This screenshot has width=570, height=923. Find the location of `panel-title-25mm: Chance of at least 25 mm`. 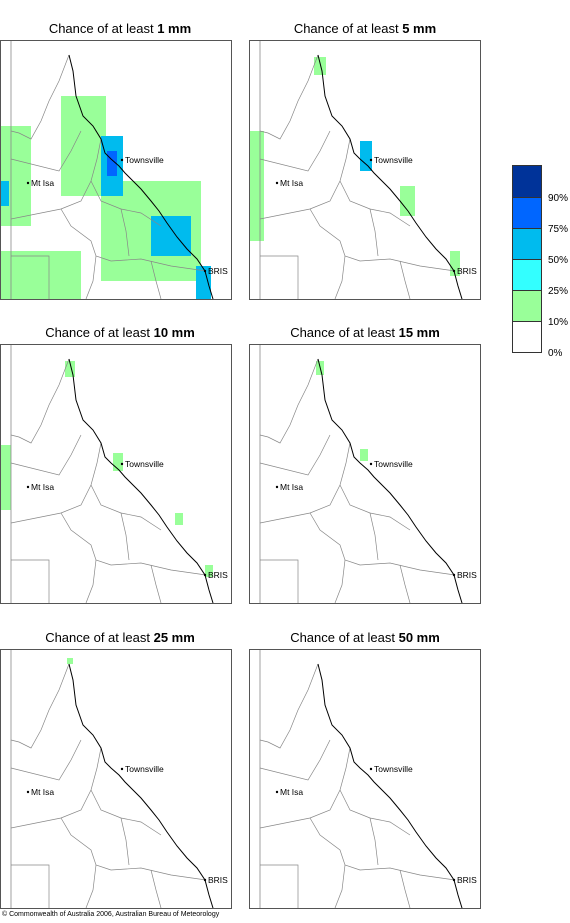

panel-title-25mm: Chance of at least 25 mm is located at coordinates (120, 637).